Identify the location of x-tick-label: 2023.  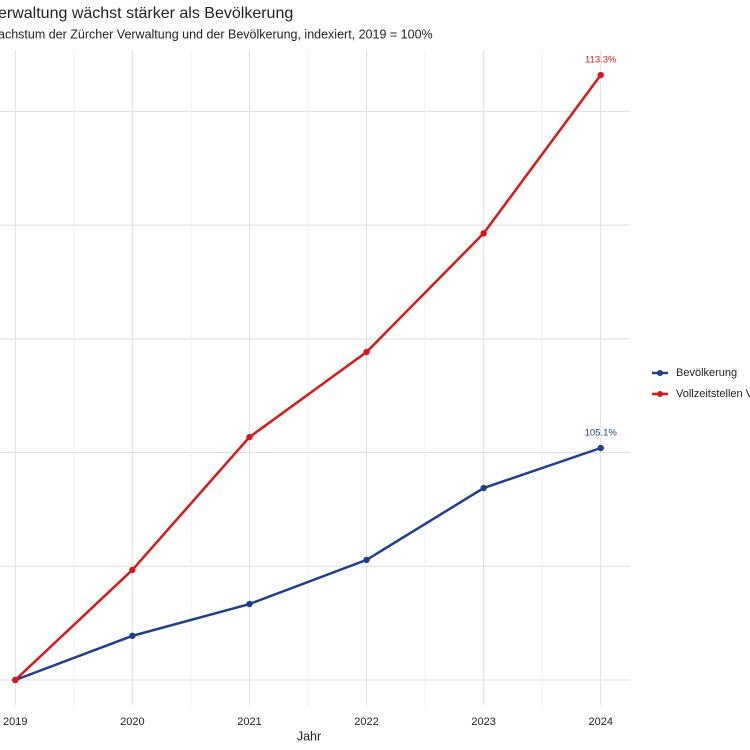
(483, 722).